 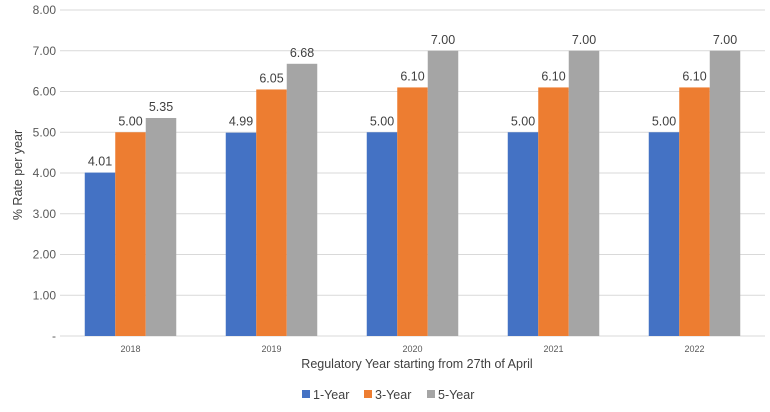 What do you see at coordinates (45, 132) in the screenshot?
I see `y-tick-label: 5.00` at bounding box center [45, 132].